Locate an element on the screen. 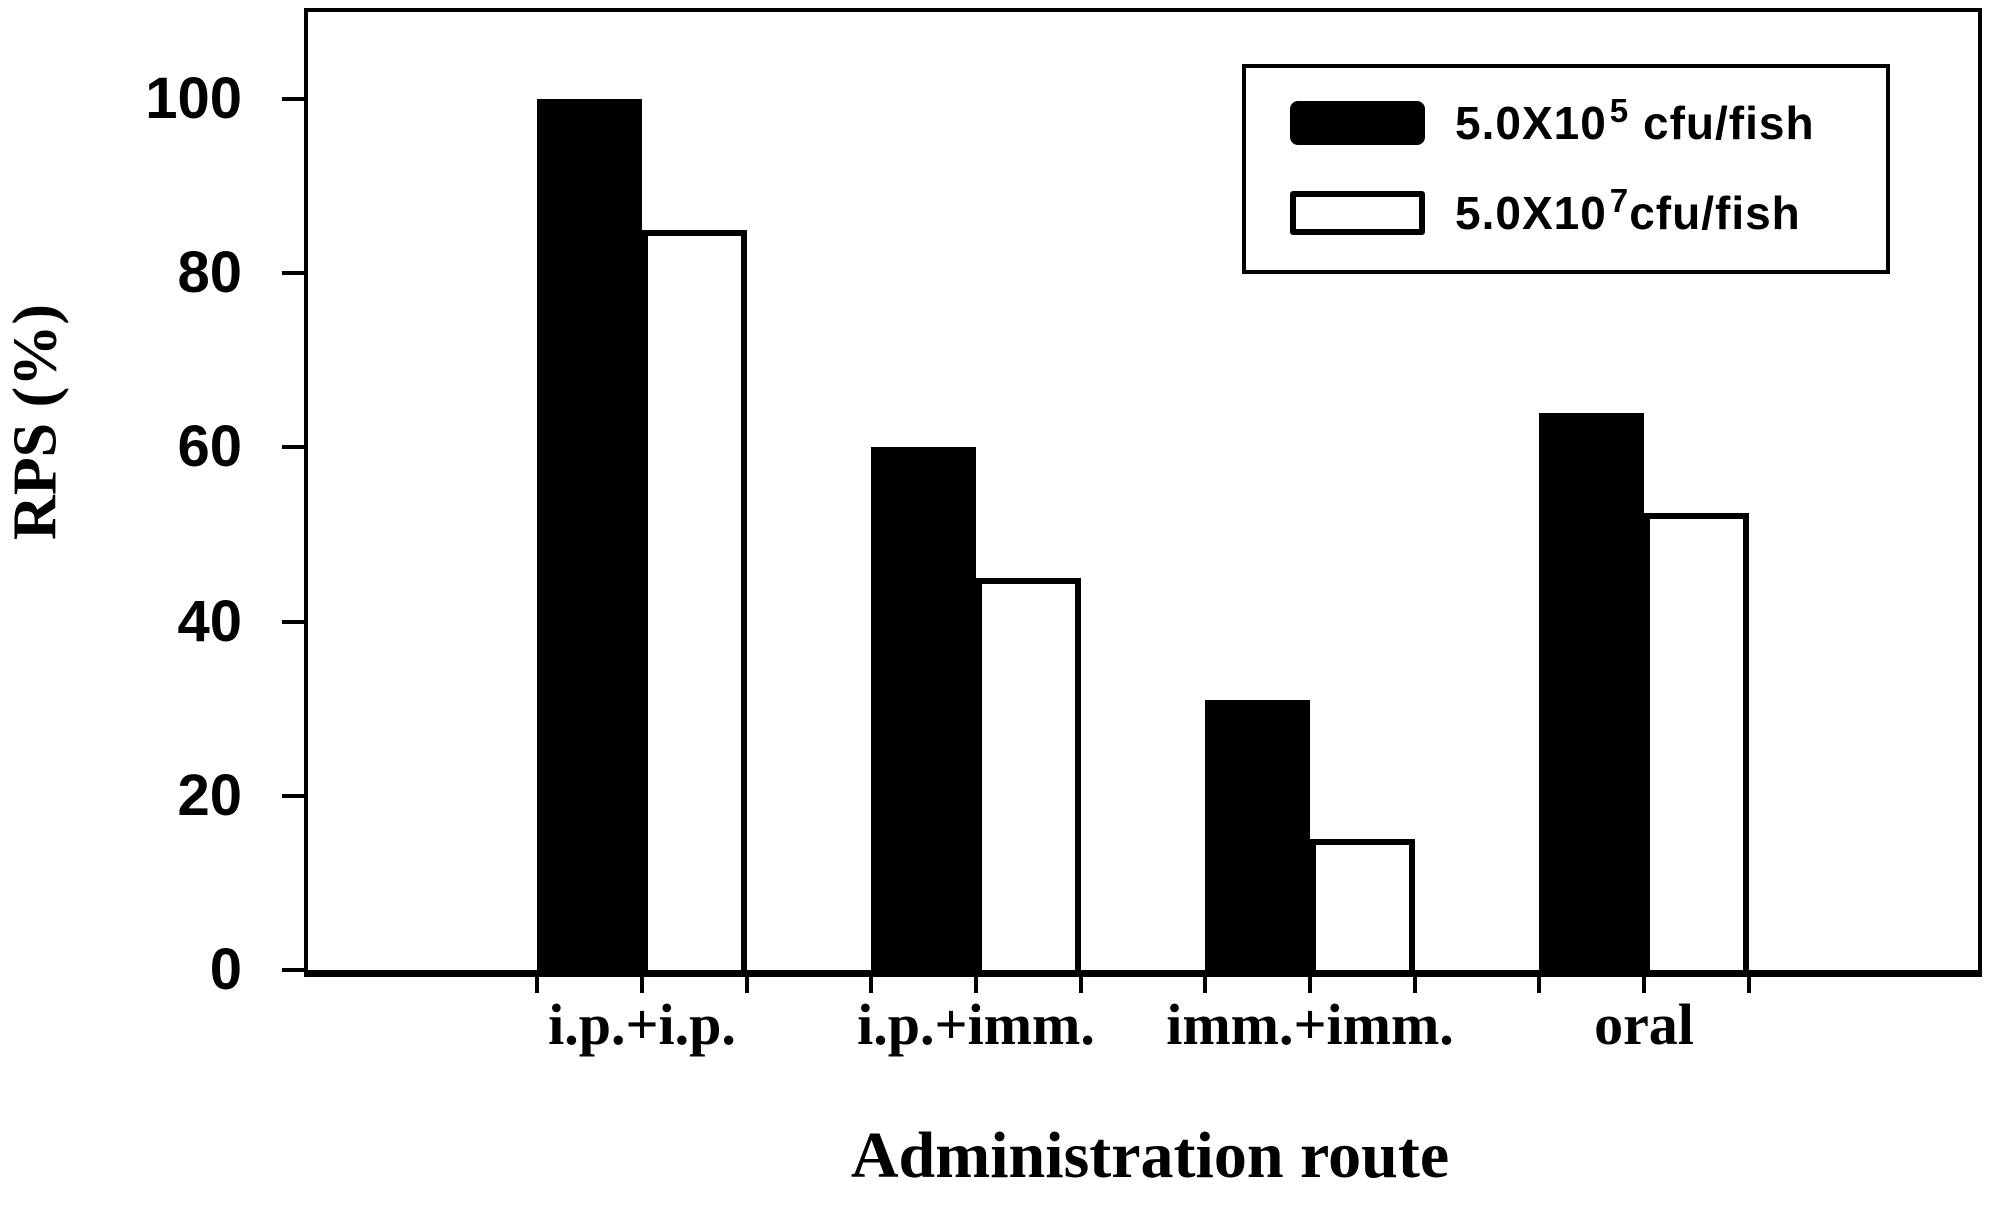 The height and width of the screenshot is (1210, 1989). y-axis-tick-label-100: 100 is located at coordinates (193, 99).